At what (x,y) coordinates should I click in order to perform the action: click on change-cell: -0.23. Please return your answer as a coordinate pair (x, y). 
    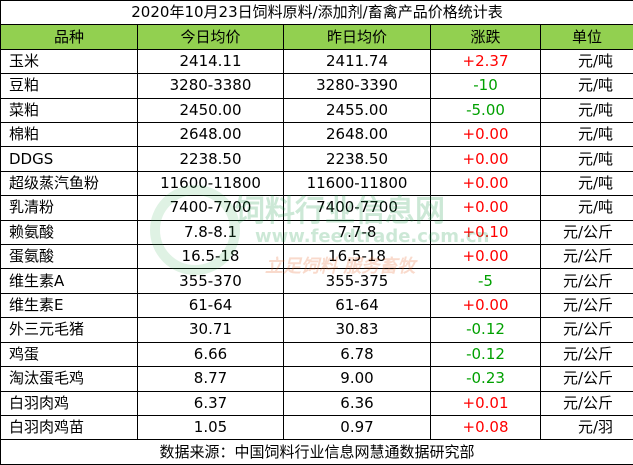
    Looking at the image, I should click on (485, 379).